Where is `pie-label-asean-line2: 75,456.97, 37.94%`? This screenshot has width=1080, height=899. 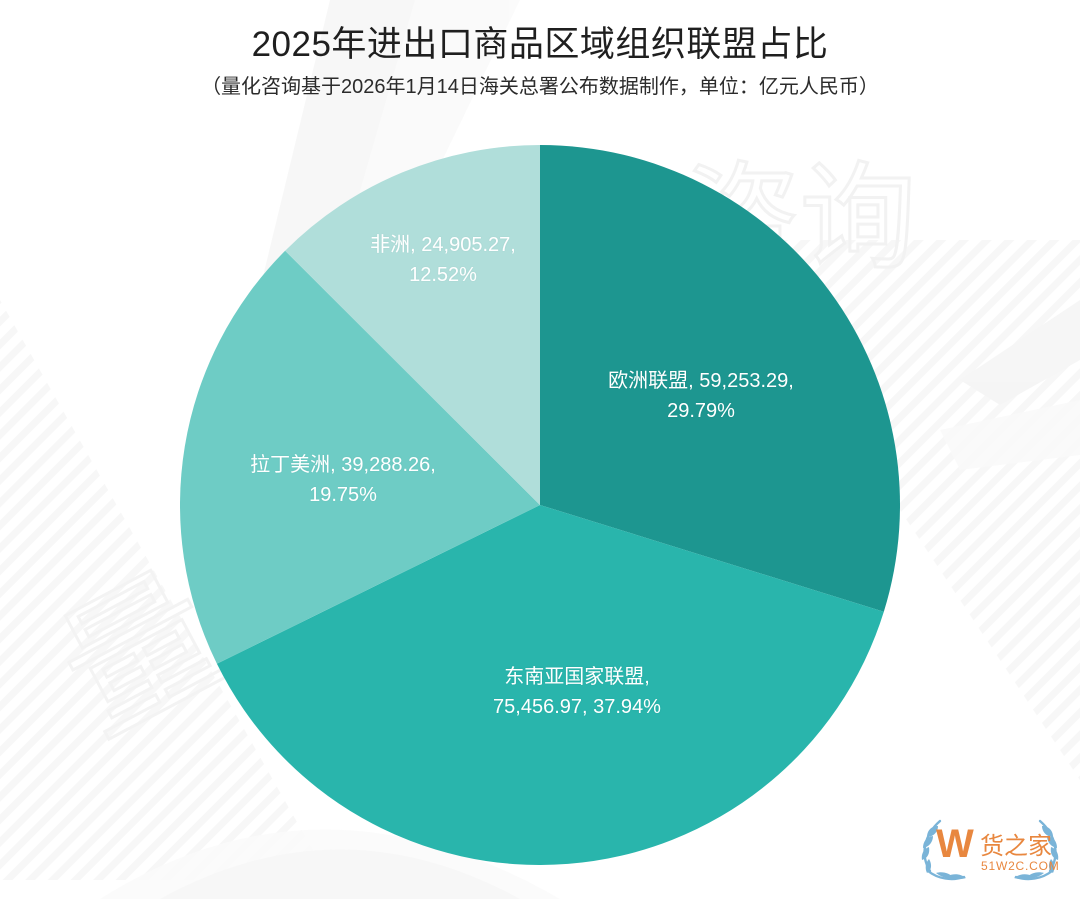 pie-label-asean-line2: 75,456.97, 37.94% is located at coordinates (577, 707).